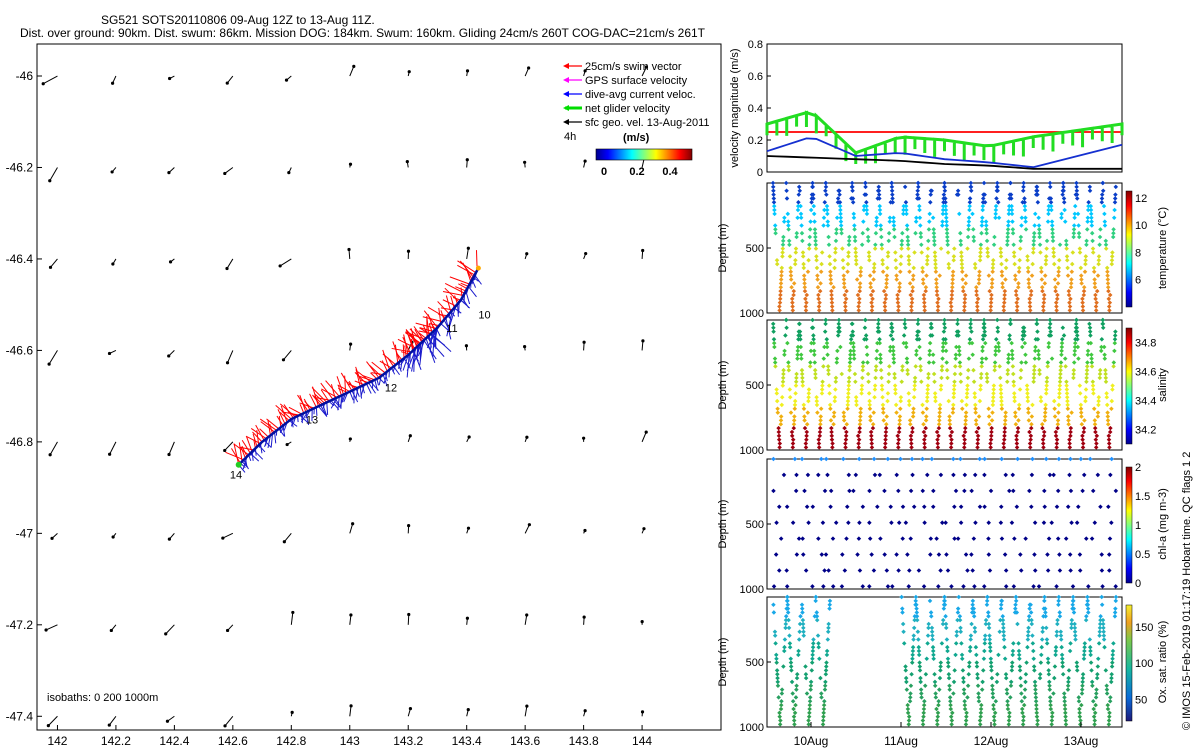 Image resolution: width=1200 pixels, height=750 pixels. What do you see at coordinates (752, 314) in the screenshot?
I see `section-y-tick-label: 1000` at bounding box center [752, 314].